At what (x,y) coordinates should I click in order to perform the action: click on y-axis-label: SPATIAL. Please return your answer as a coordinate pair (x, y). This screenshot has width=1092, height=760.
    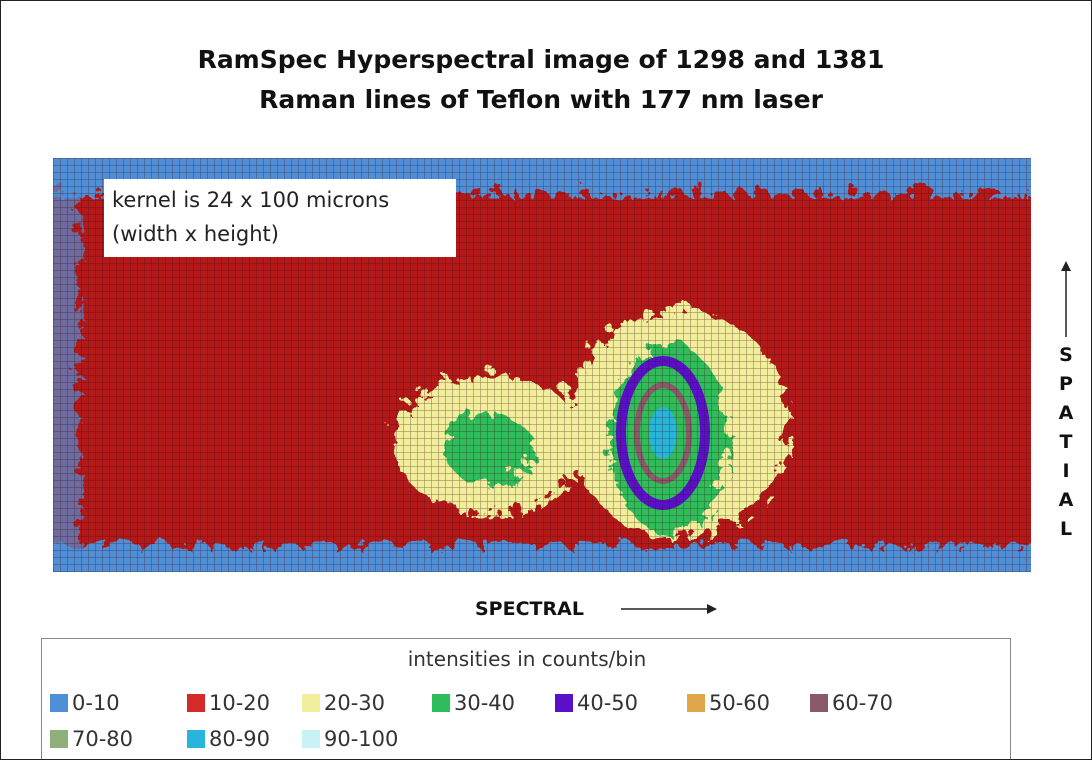
    Looking at the image, I should click on (1066, 442).